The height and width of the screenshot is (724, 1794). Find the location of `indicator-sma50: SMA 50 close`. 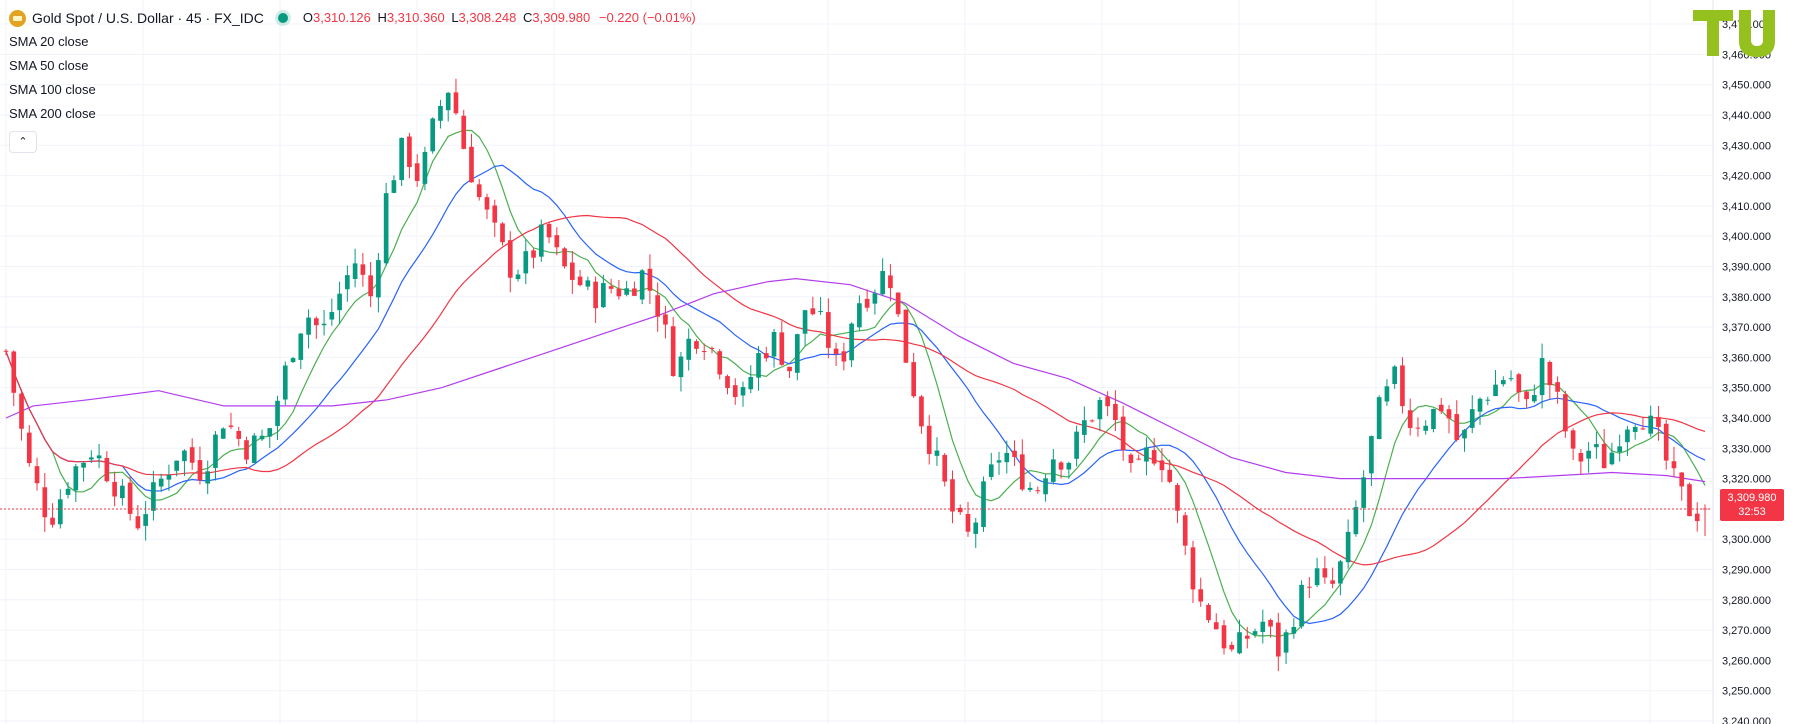

indicator-sma50: SMA 50 close is located at coordinates (49, 65).